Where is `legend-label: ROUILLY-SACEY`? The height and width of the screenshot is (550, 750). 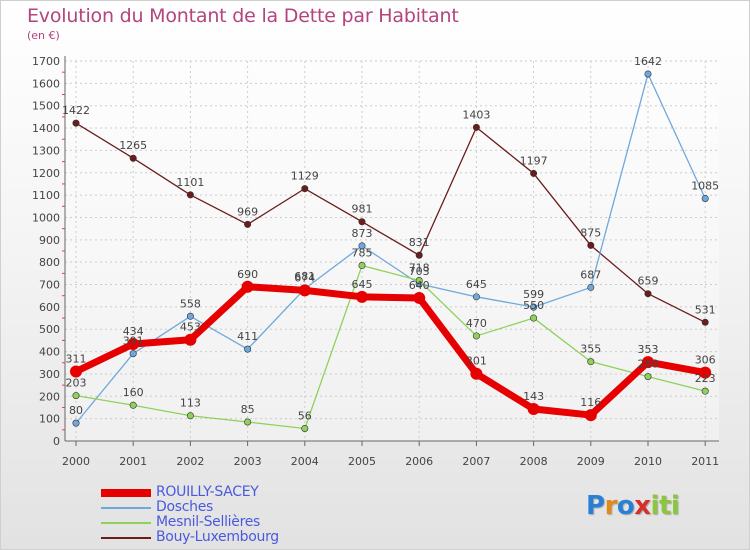 legend-label: ROUILLY-SACEY is located at coordinates (207, 492).